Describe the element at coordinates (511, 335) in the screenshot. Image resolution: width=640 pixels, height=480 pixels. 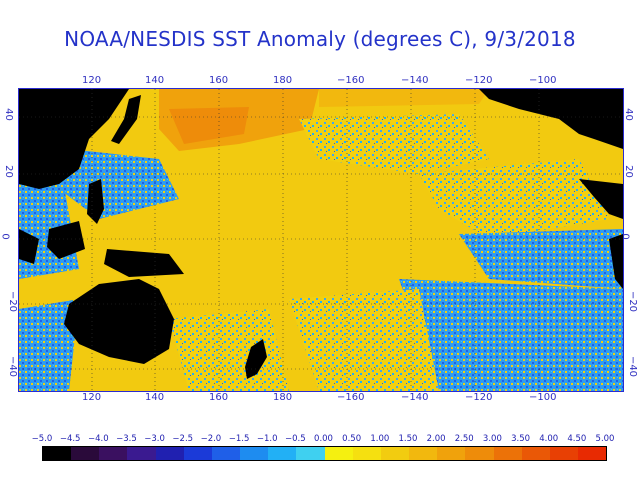
I see `cool-south-east` at that location.